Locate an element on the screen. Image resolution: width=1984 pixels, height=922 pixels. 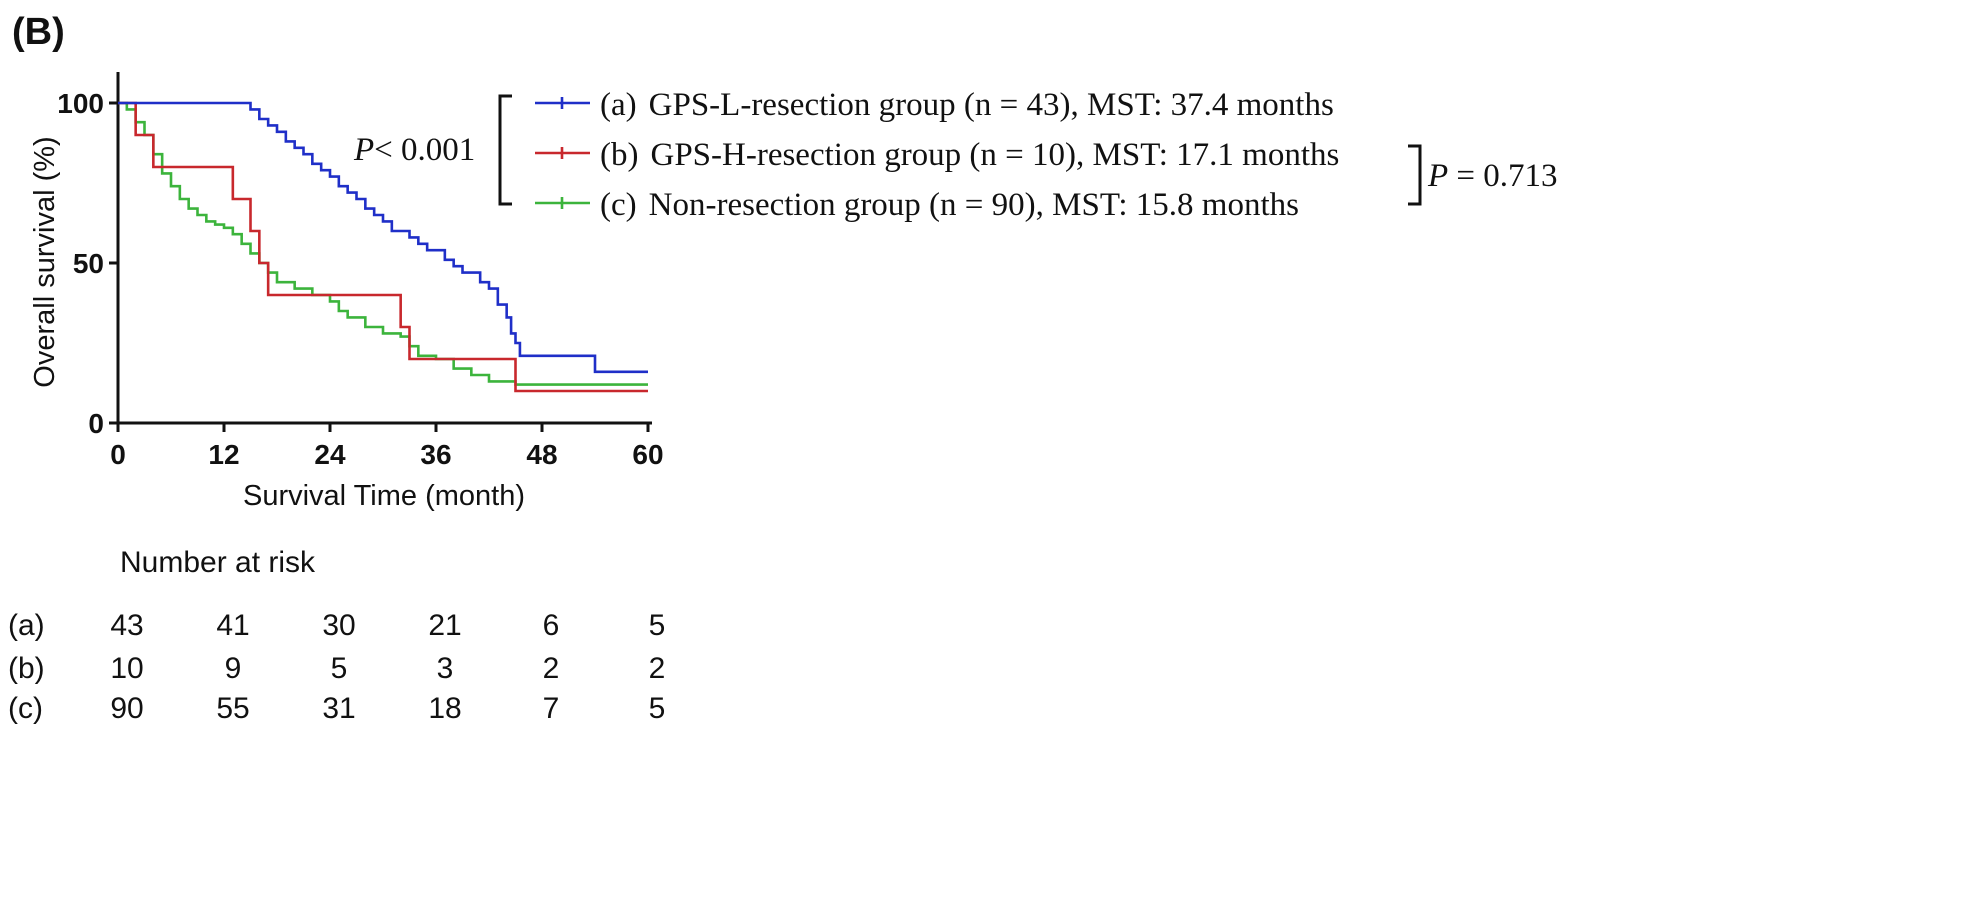
x-tick-label: 12 is located at coordinates (223, 454).